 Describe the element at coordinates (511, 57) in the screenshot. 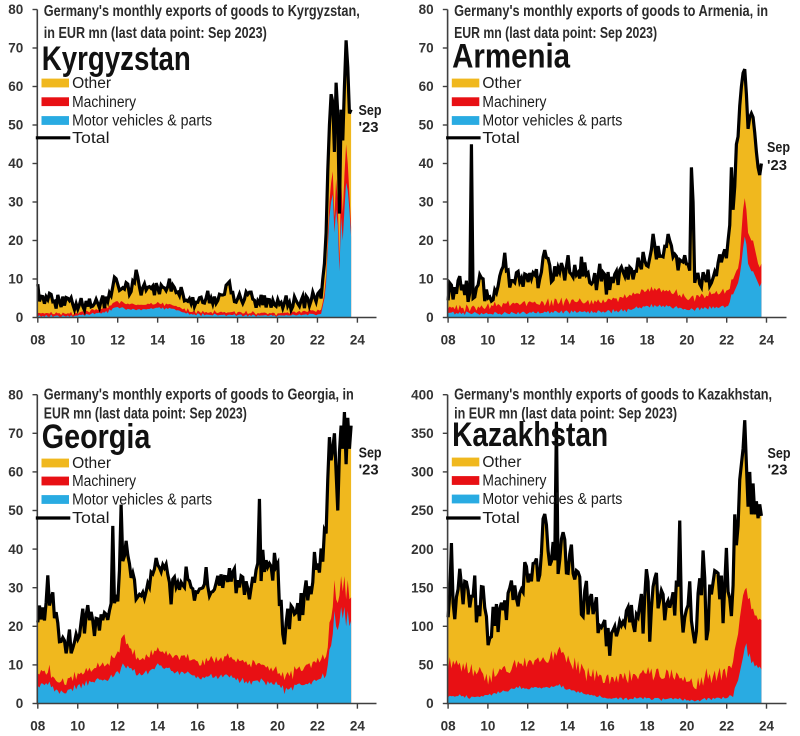

I see `svg-text: Armenia` at that location.